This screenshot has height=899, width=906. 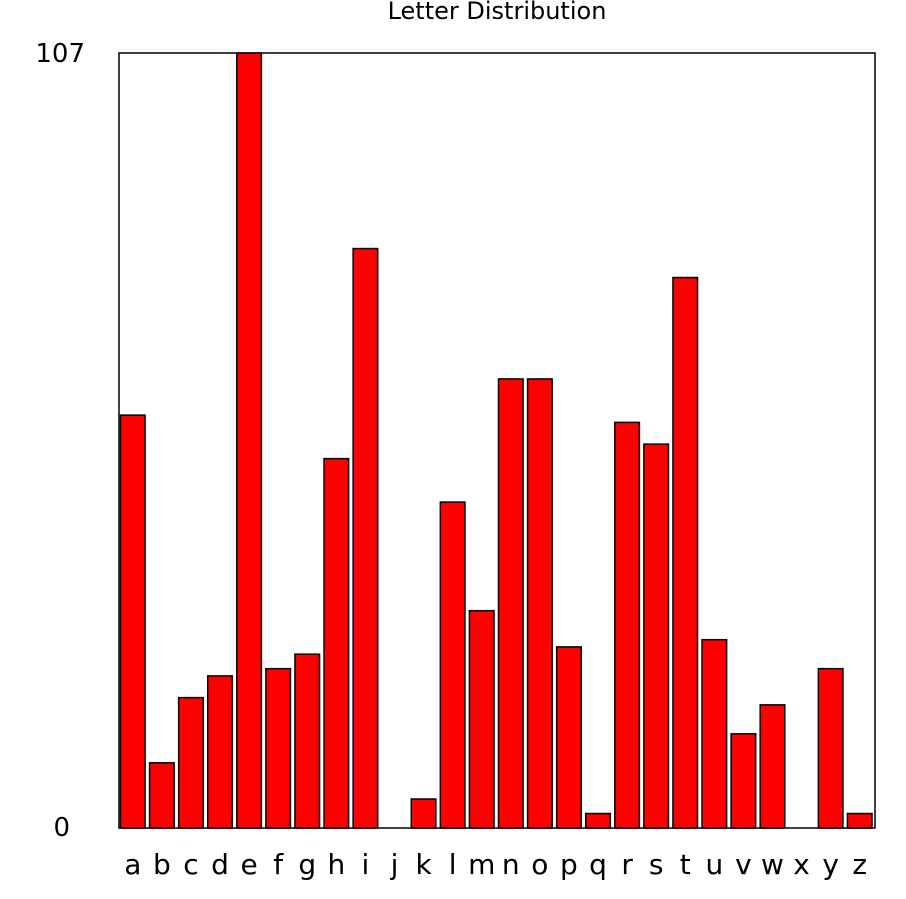 What do you see at coordinates (423, 813) in the screenshot?
I see `bar-k` at bounding box center [423, 813].